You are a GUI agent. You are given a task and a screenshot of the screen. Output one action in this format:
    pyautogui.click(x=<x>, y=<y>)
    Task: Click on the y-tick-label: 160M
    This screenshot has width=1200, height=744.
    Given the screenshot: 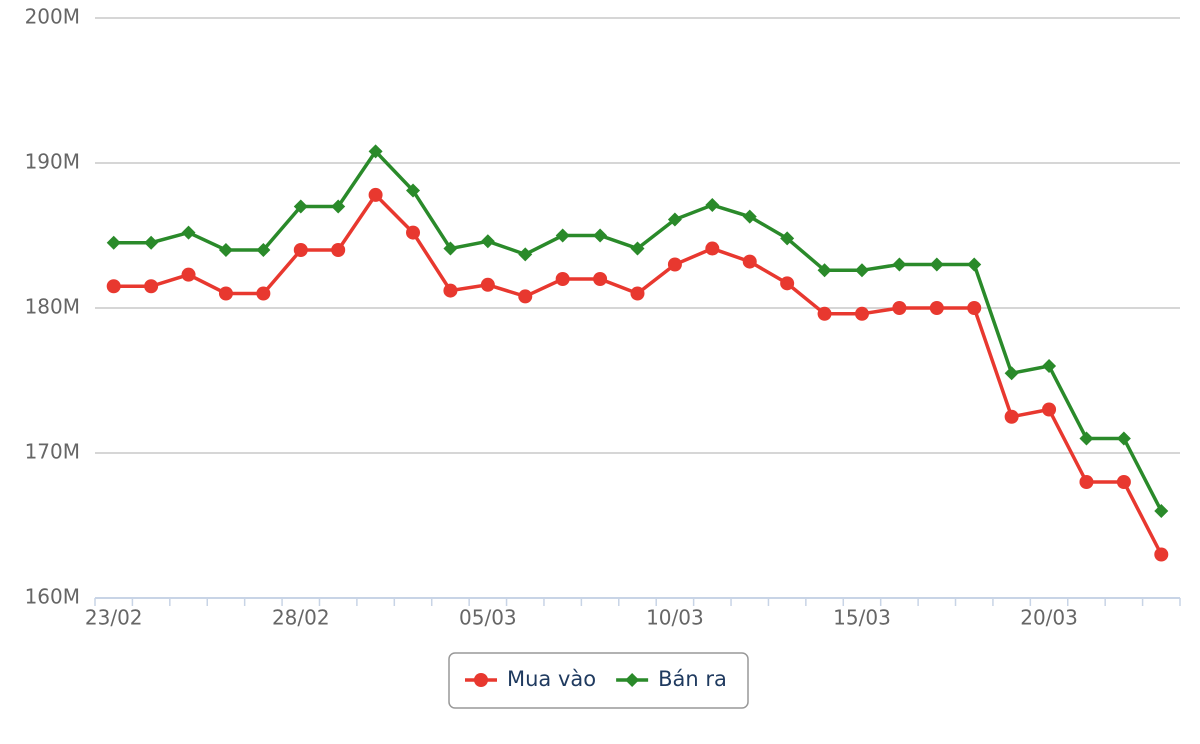 What is the action you would take?
    pyautogui.click(x=52, y=597)
    